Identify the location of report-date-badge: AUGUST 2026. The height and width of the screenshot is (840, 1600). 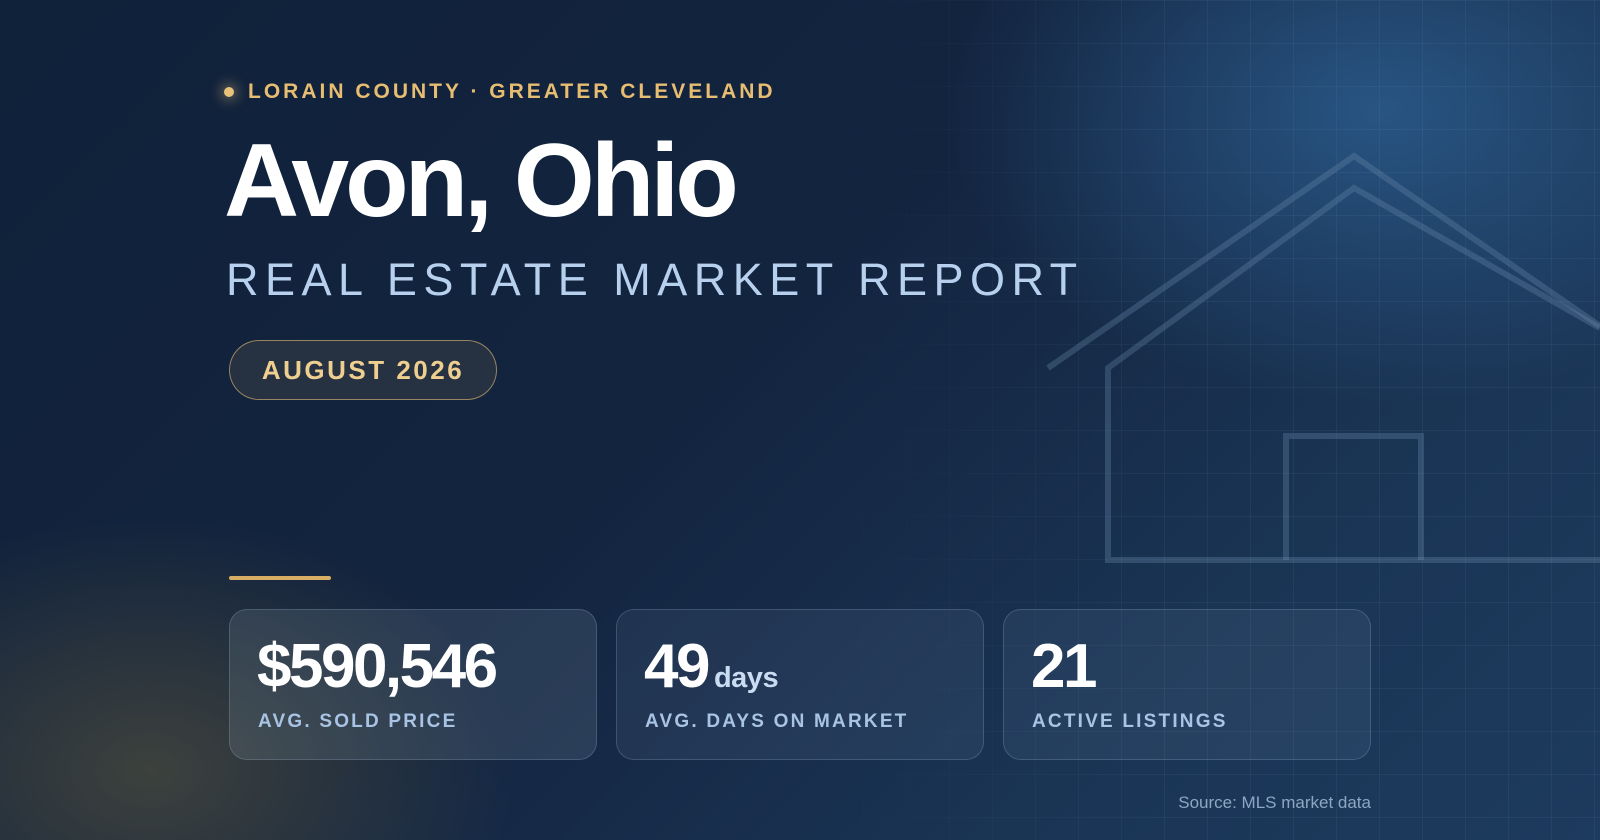
(363, 370).